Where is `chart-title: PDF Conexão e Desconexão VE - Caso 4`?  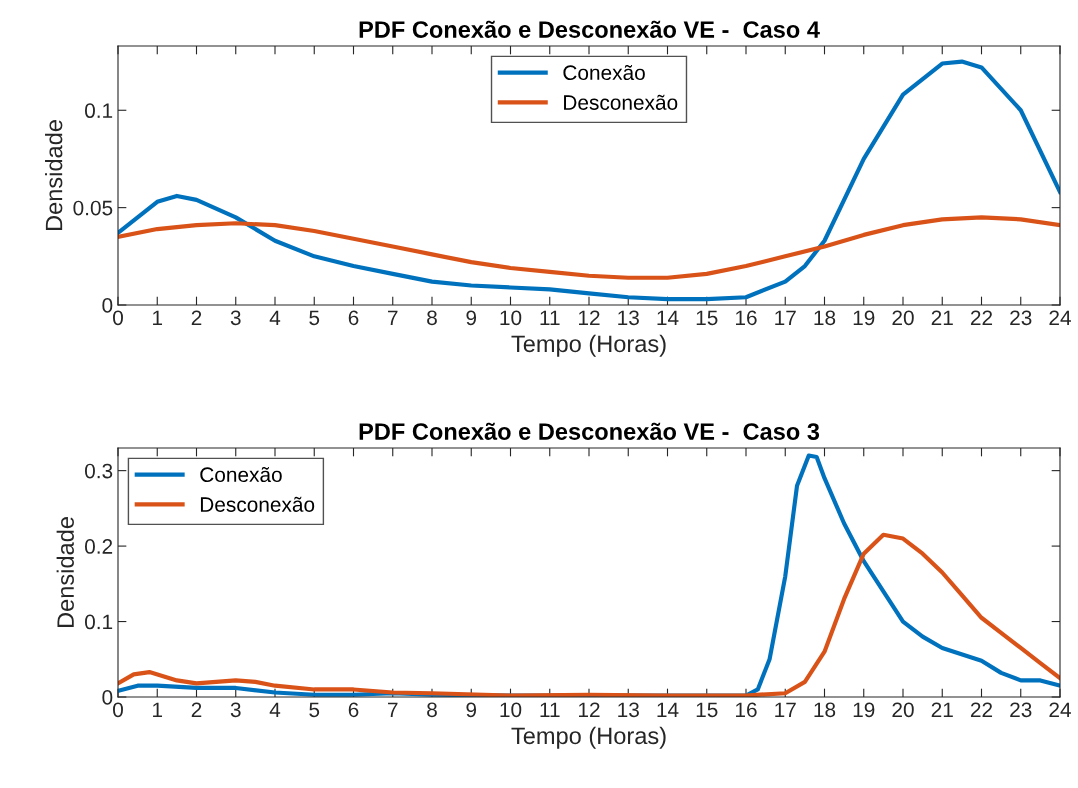
chart-title: PDF Conexão e Desconexão VE - Caso 4 is located at coordinates (589, 29).